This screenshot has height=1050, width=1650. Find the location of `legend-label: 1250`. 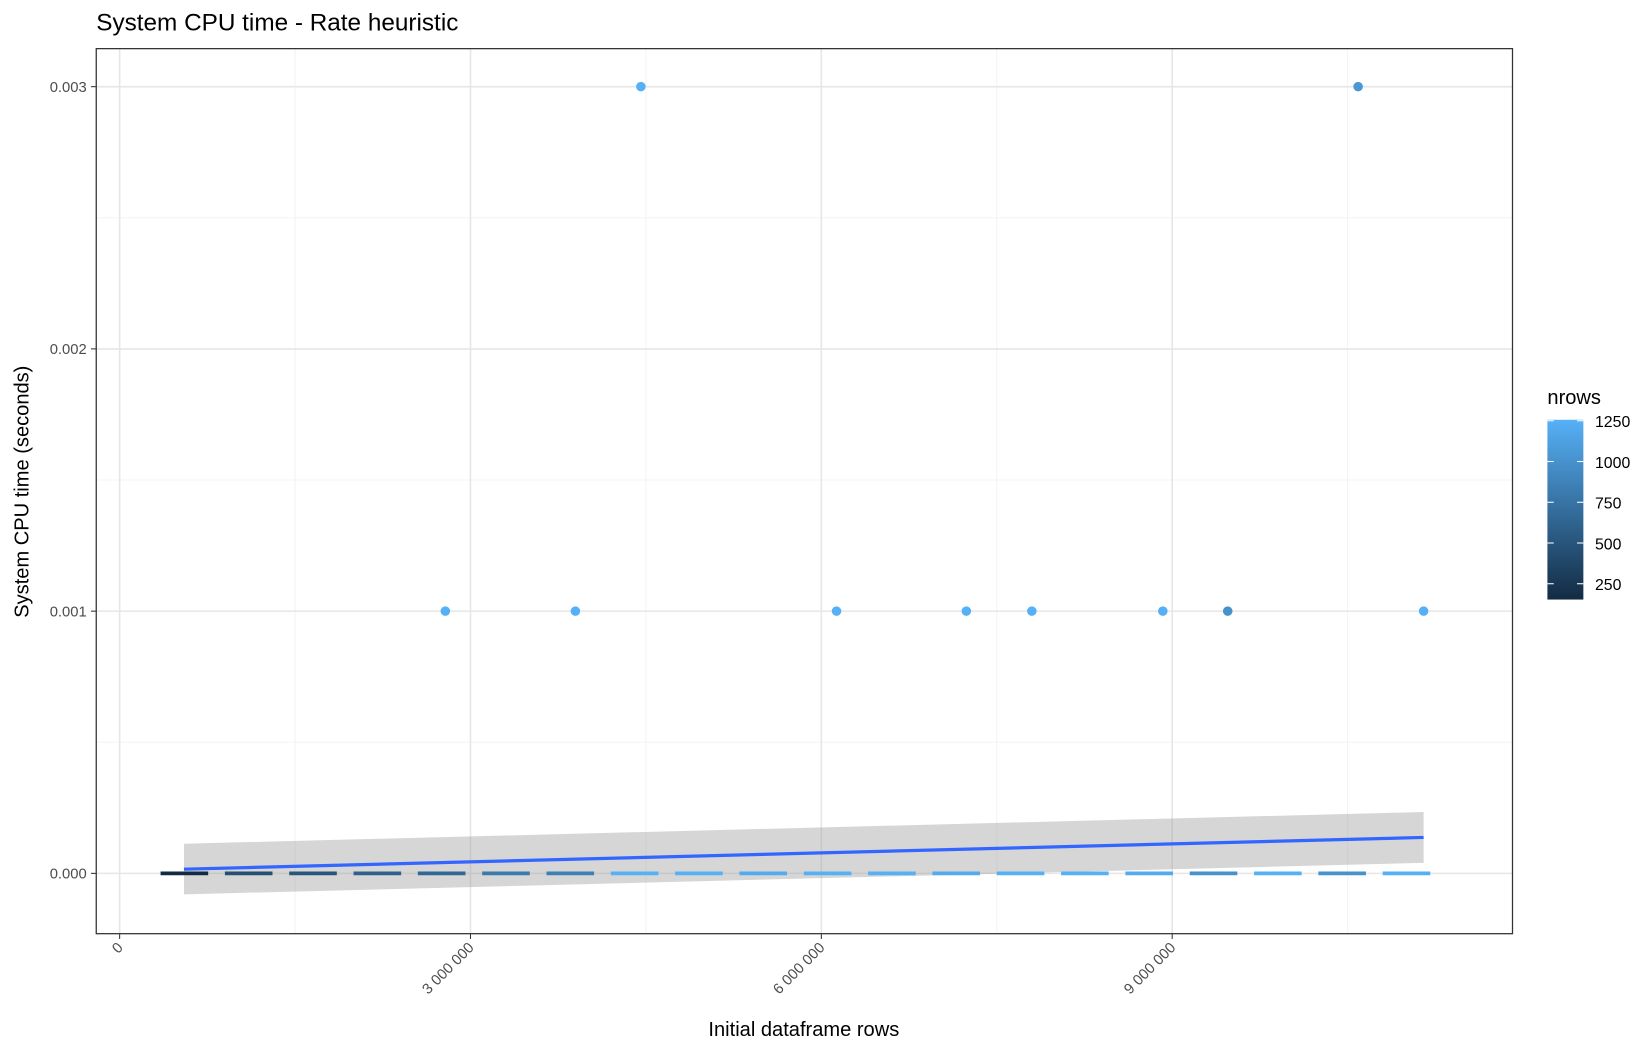

legend-label: 1250 is located at coordinates (1612, 422).